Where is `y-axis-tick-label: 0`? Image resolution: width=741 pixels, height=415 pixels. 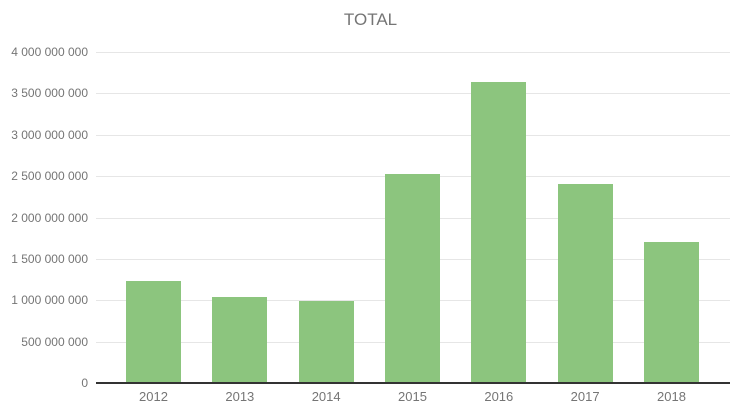 y-axis-tick-label: 0 is located at coordinates (84, 383).